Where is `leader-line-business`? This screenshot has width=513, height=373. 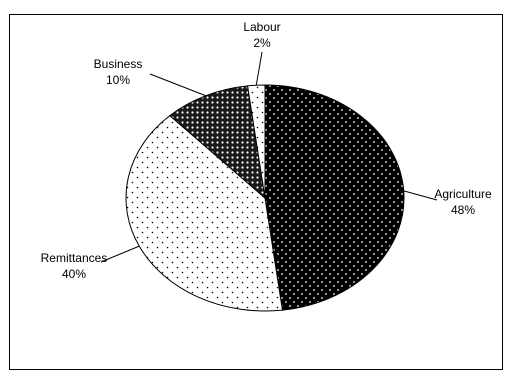 leader-line-business is located at coordinates (178, 85).